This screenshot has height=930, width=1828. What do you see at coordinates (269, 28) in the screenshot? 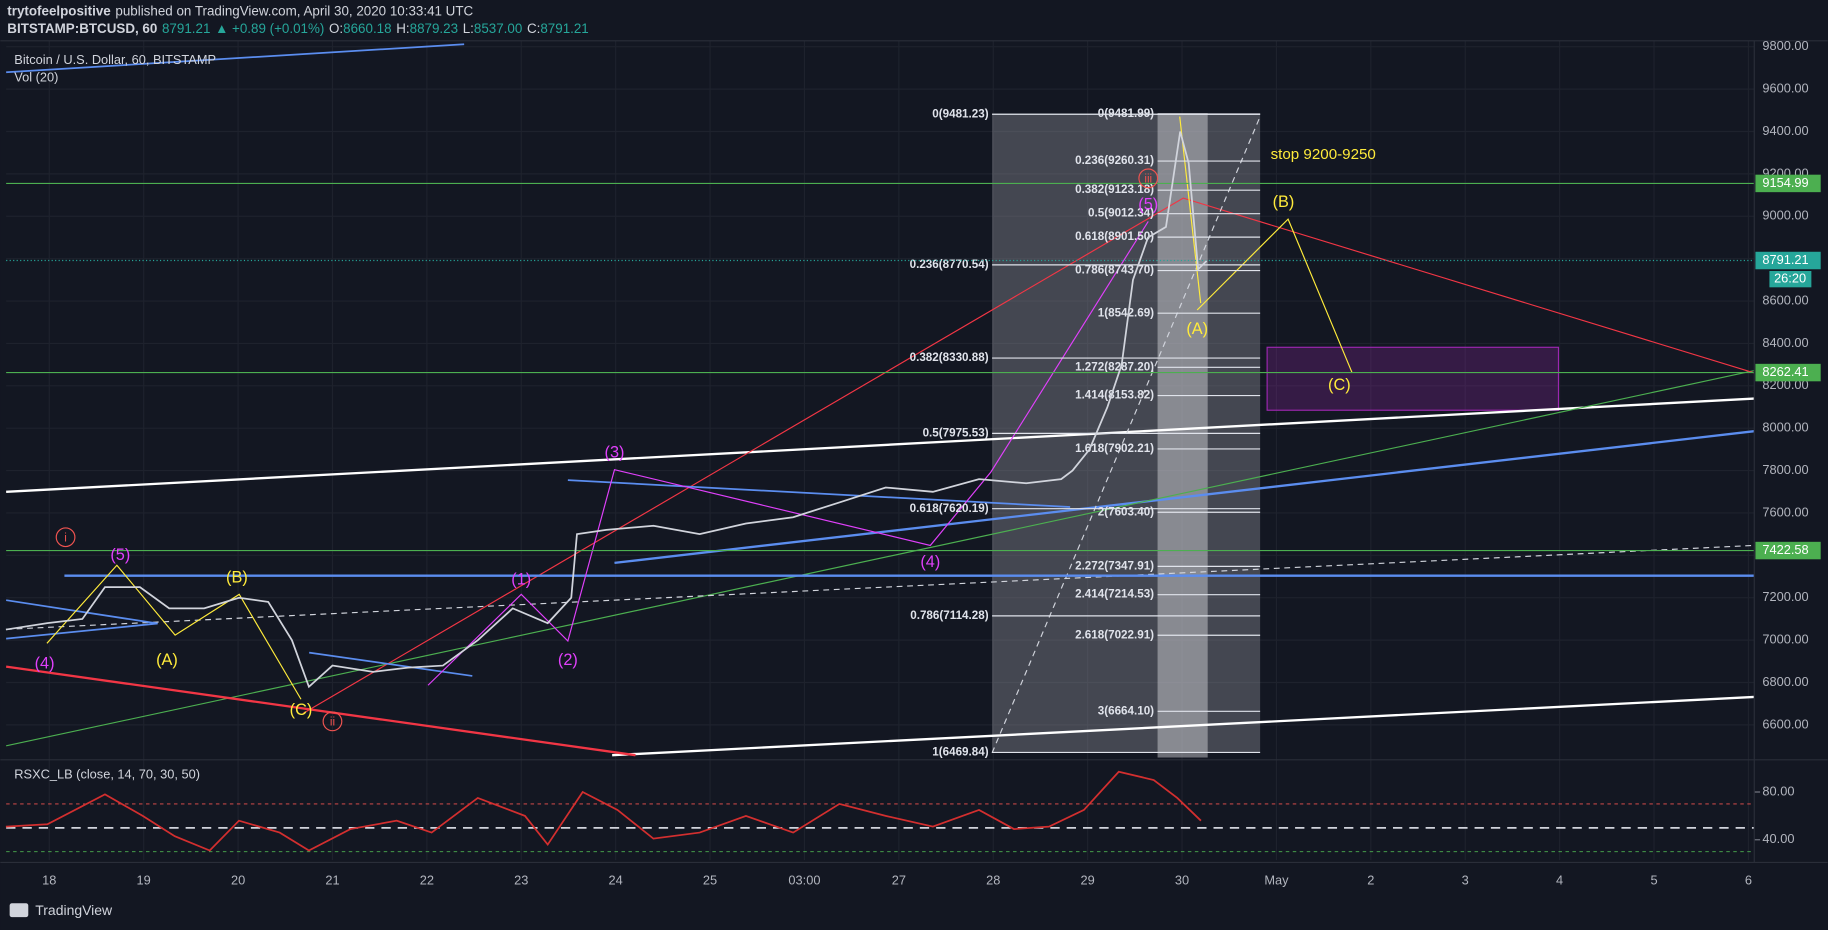
I see `change: ▲ +0.89 (+0.01%)` at bounding box center [269, 28].